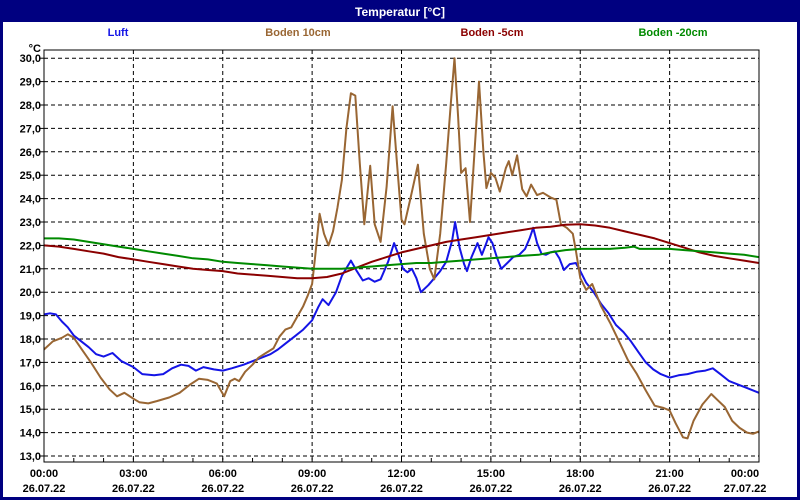  Describe the element at coordinates (492, 33) in the screenshot. I see `legend-item-boden-5cm: Boden -5cm` at that location.